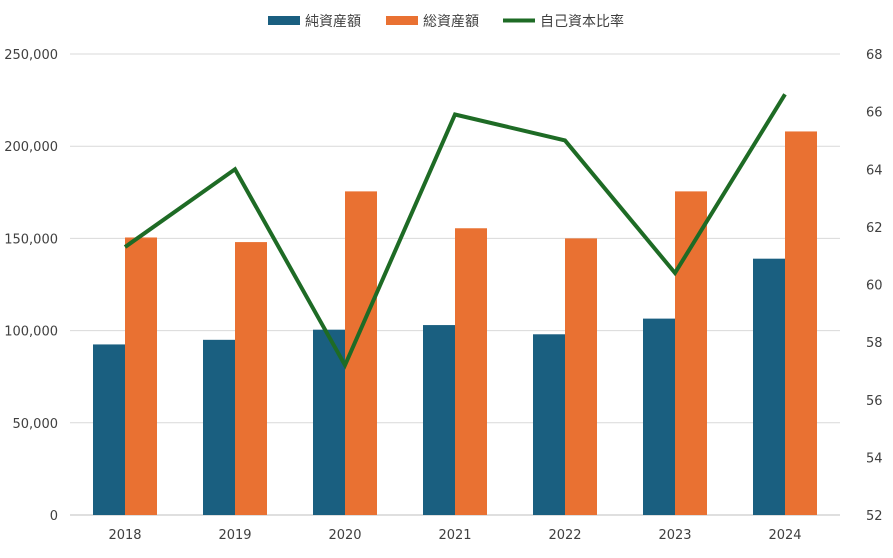 The width and height of the screenshot is (893, 558). I want to click on y-right-tick-label: 52, so click(874, 516).